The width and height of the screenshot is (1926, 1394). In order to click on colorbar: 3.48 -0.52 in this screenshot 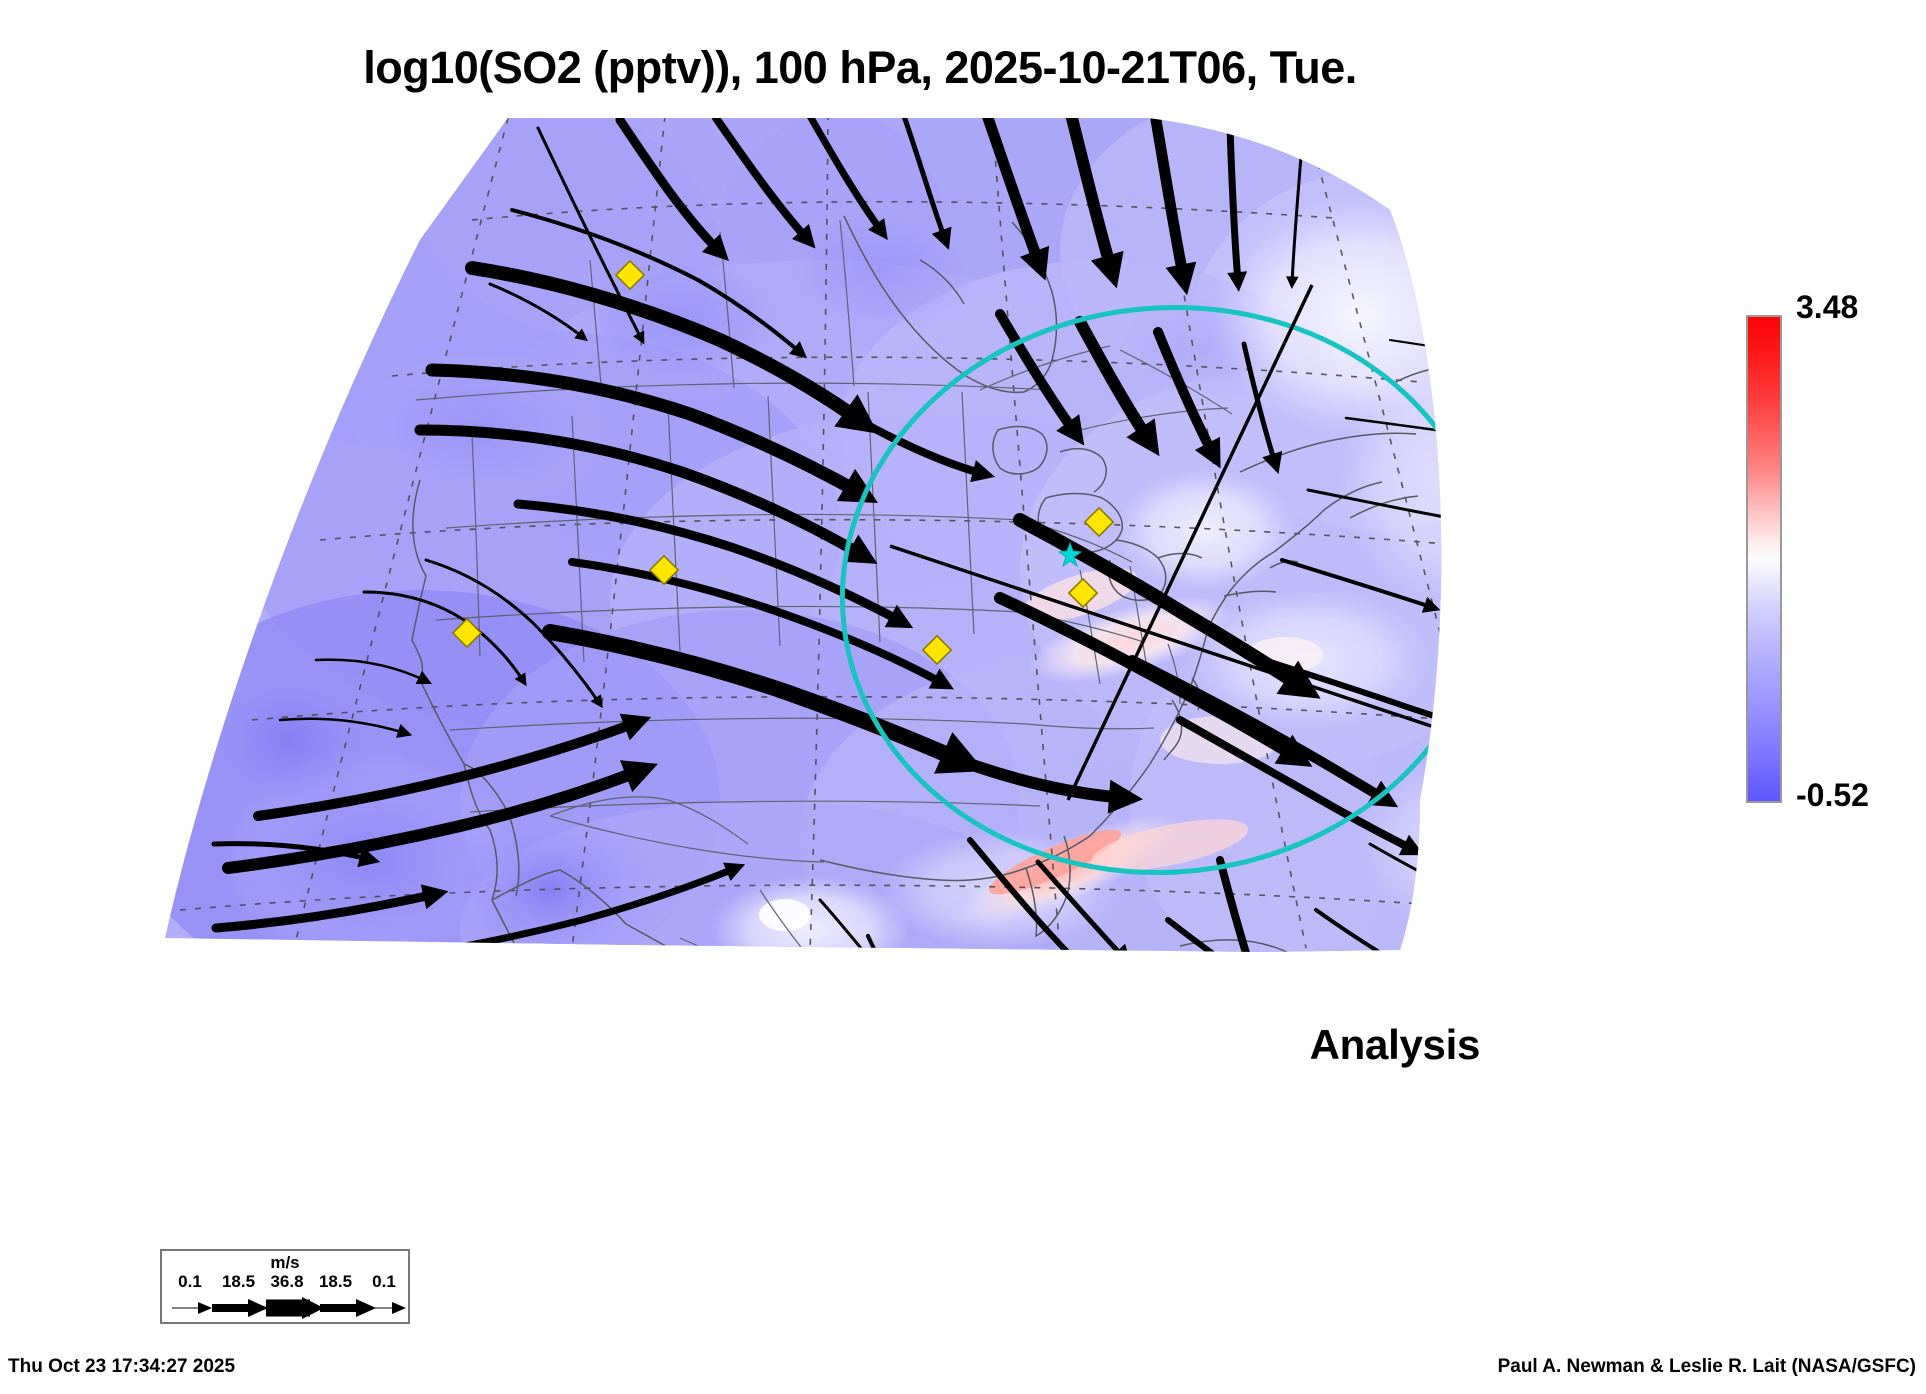, I will do `click(1836, 552)`.